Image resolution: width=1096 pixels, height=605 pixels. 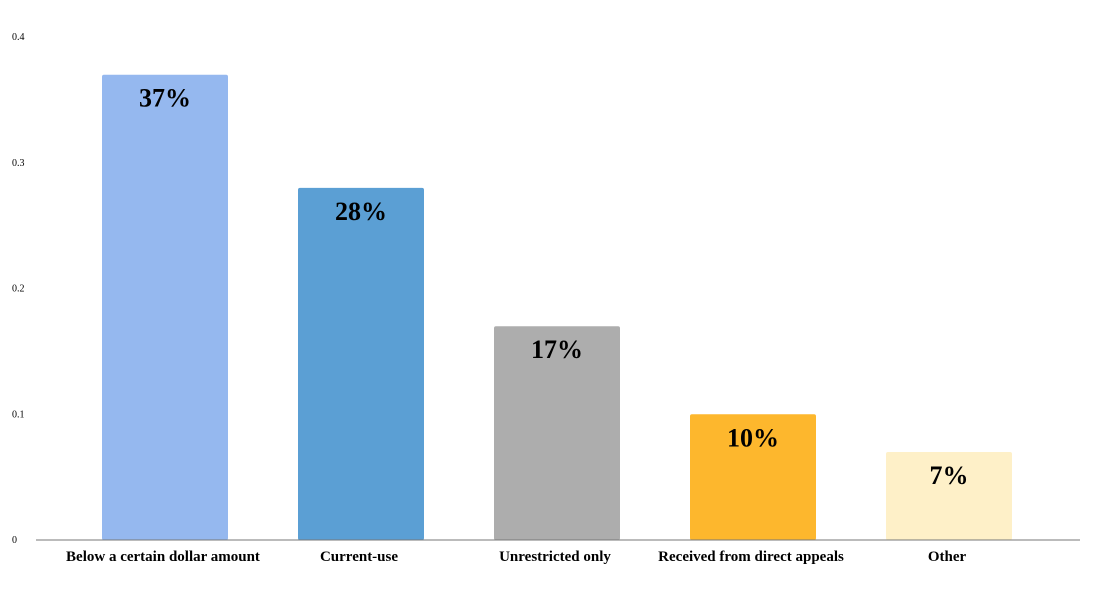 What do you see at coordinates (18, 163) in the screenshot?
I see `y-tick-label: 0.3` at bounding box center [18, 163].